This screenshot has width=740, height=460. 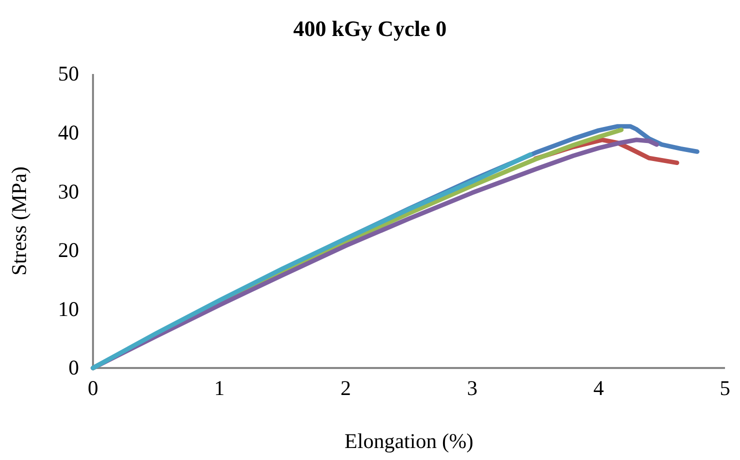 What do you see at coordinates (346, 388) in the screenshot?
I see `x-tick-label: 2` at bounding box center [346, 388].